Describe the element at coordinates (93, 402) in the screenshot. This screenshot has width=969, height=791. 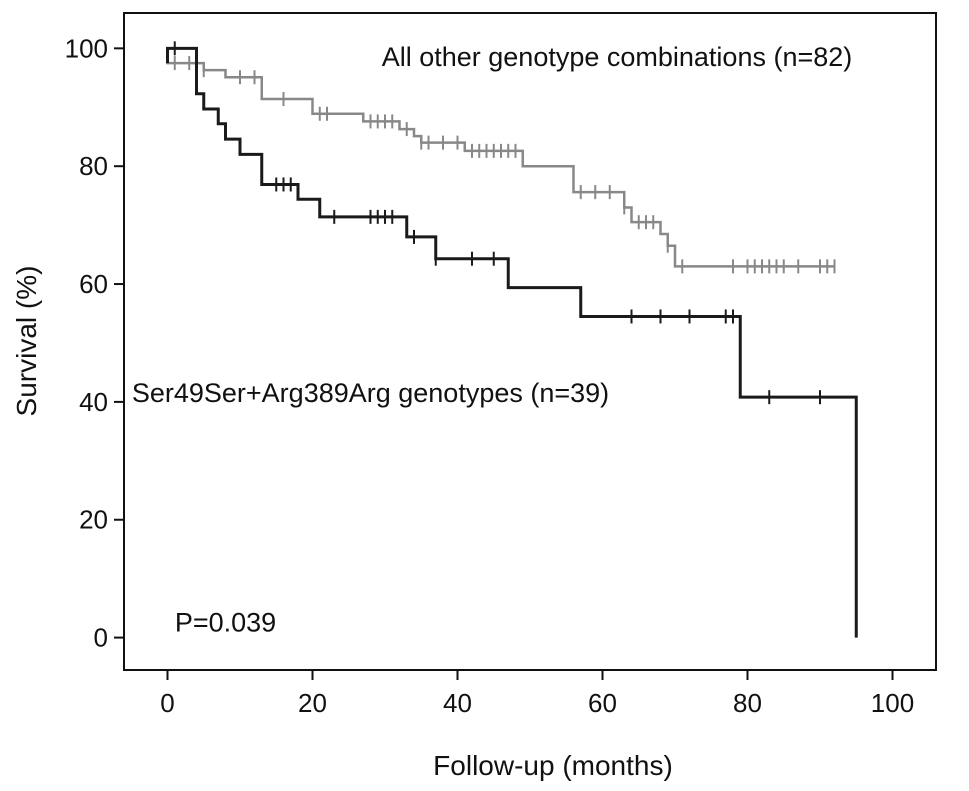
I see `y-tick-label: 40` at that location.